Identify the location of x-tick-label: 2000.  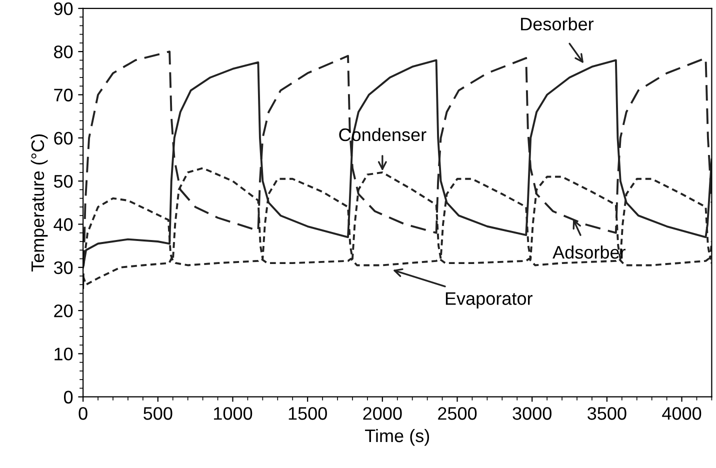
(382, 413).